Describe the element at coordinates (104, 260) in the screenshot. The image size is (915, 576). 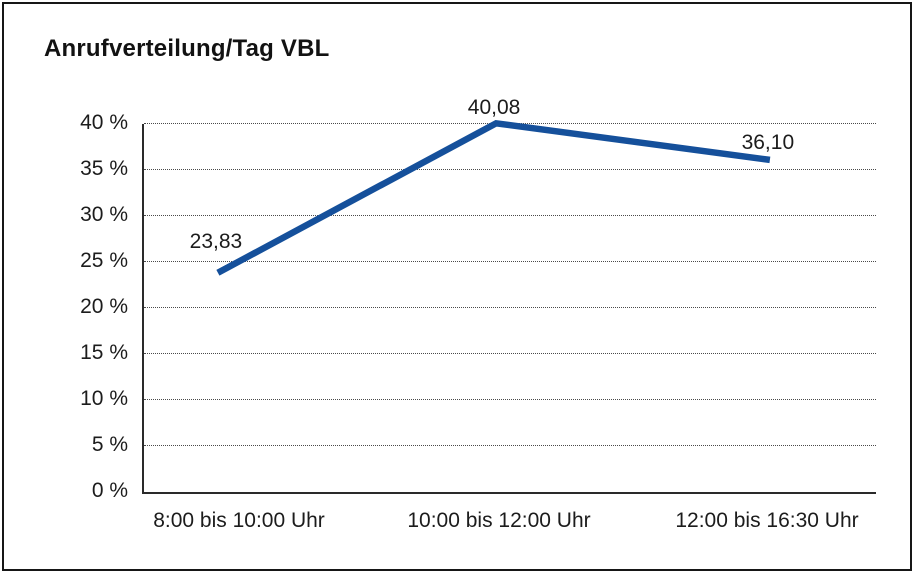
I see `y-axis-tick-label: 25 %` at that location.